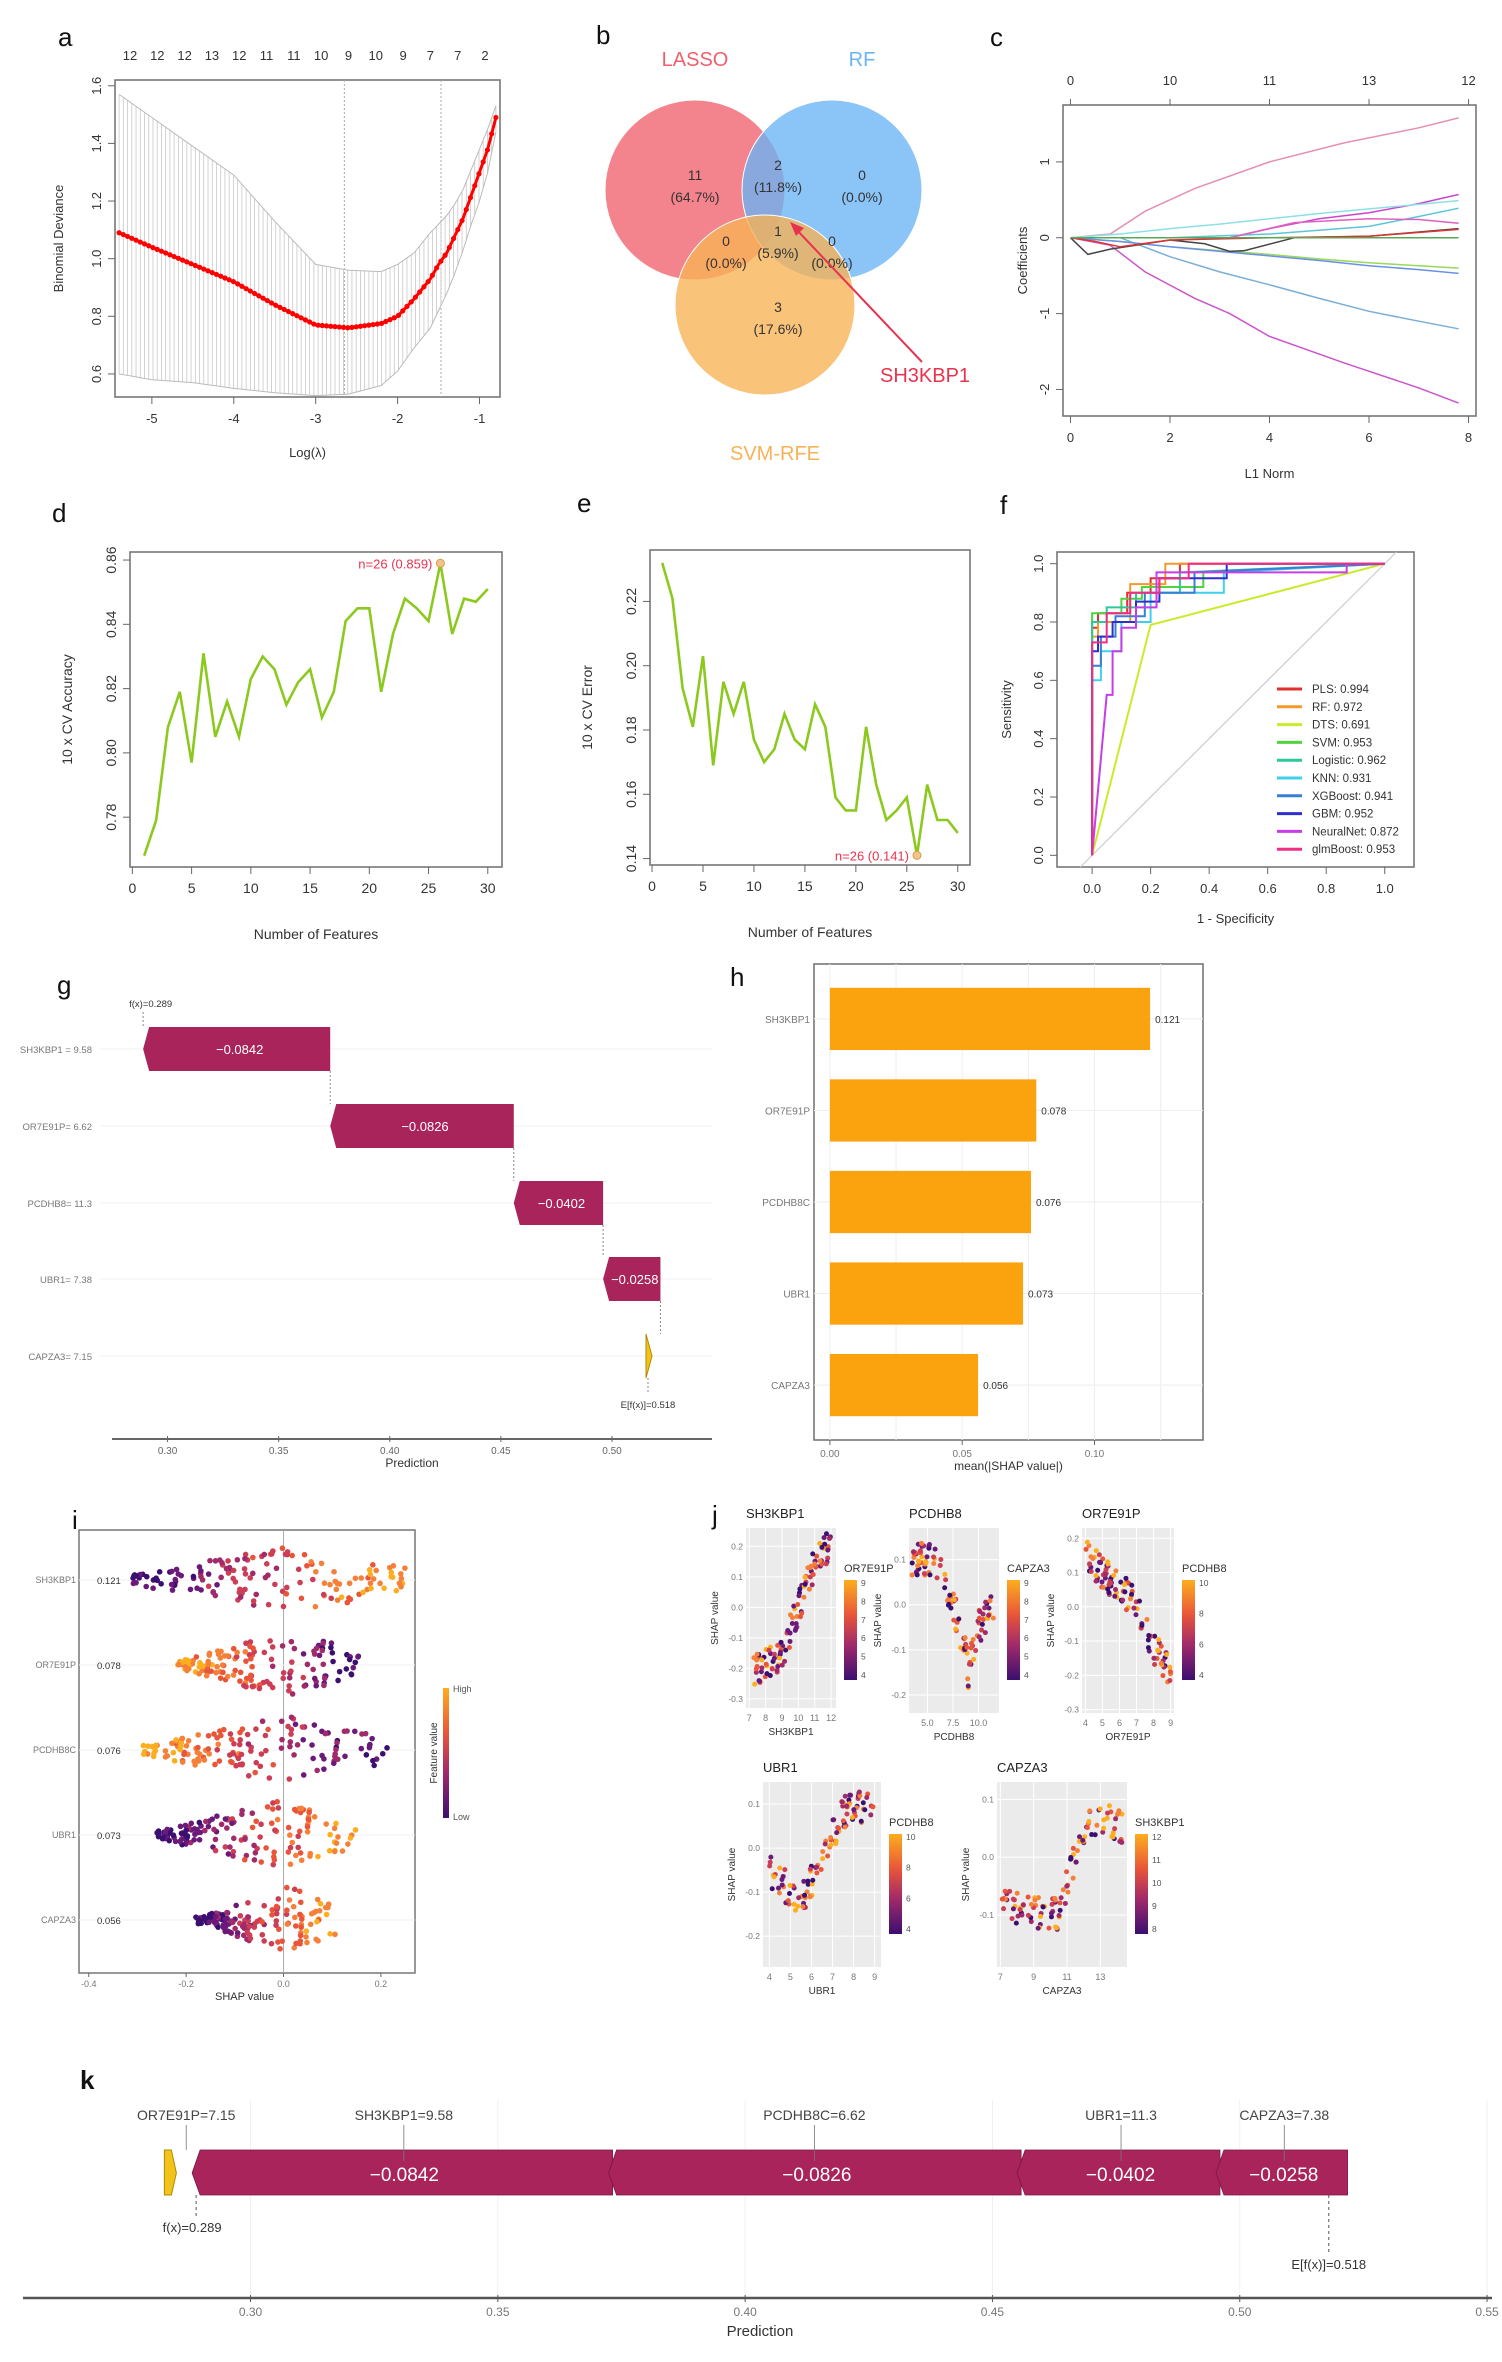  Describe the element at coordinates (457, 55) in the screenshot. I see `top-axis-label: 7` at that location.